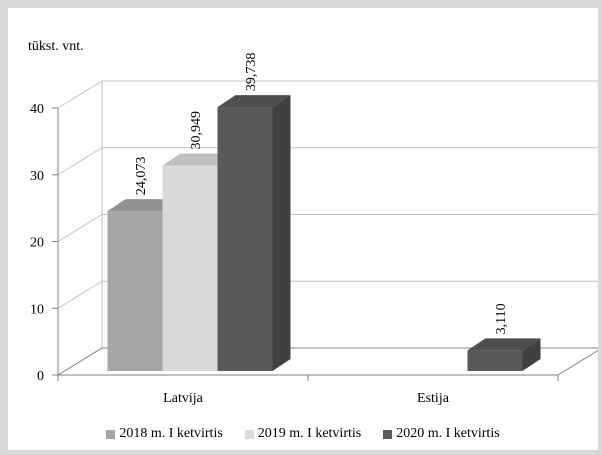 The height and width of the screenshot is (455, 602). I want to click on data-label: 3,110, so click(501, 318).